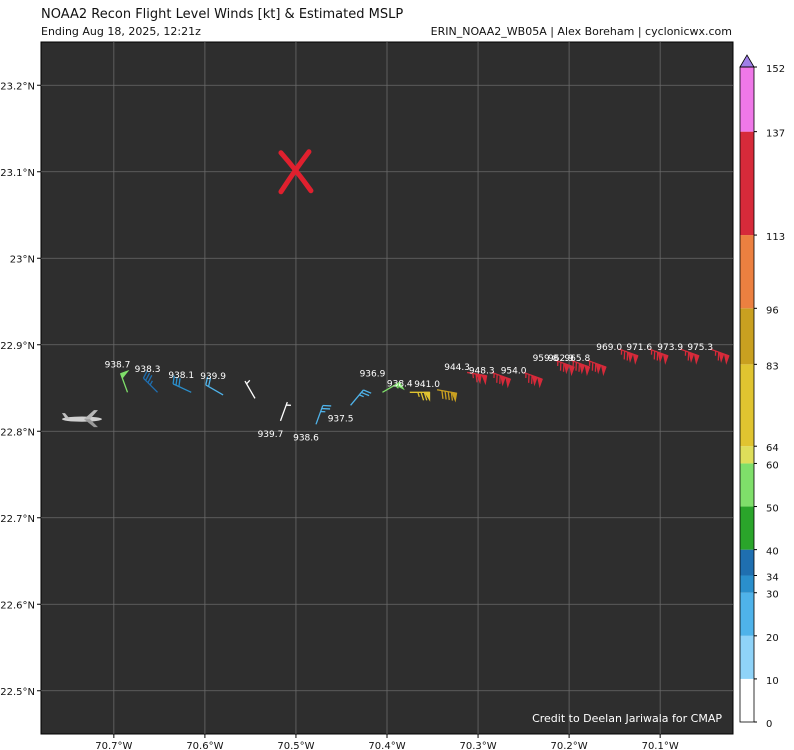 The image size is (794, 750). Describe the element at coordinates (700, 348) in the screenshot. I see `pressure-label: 975.3` at that location.